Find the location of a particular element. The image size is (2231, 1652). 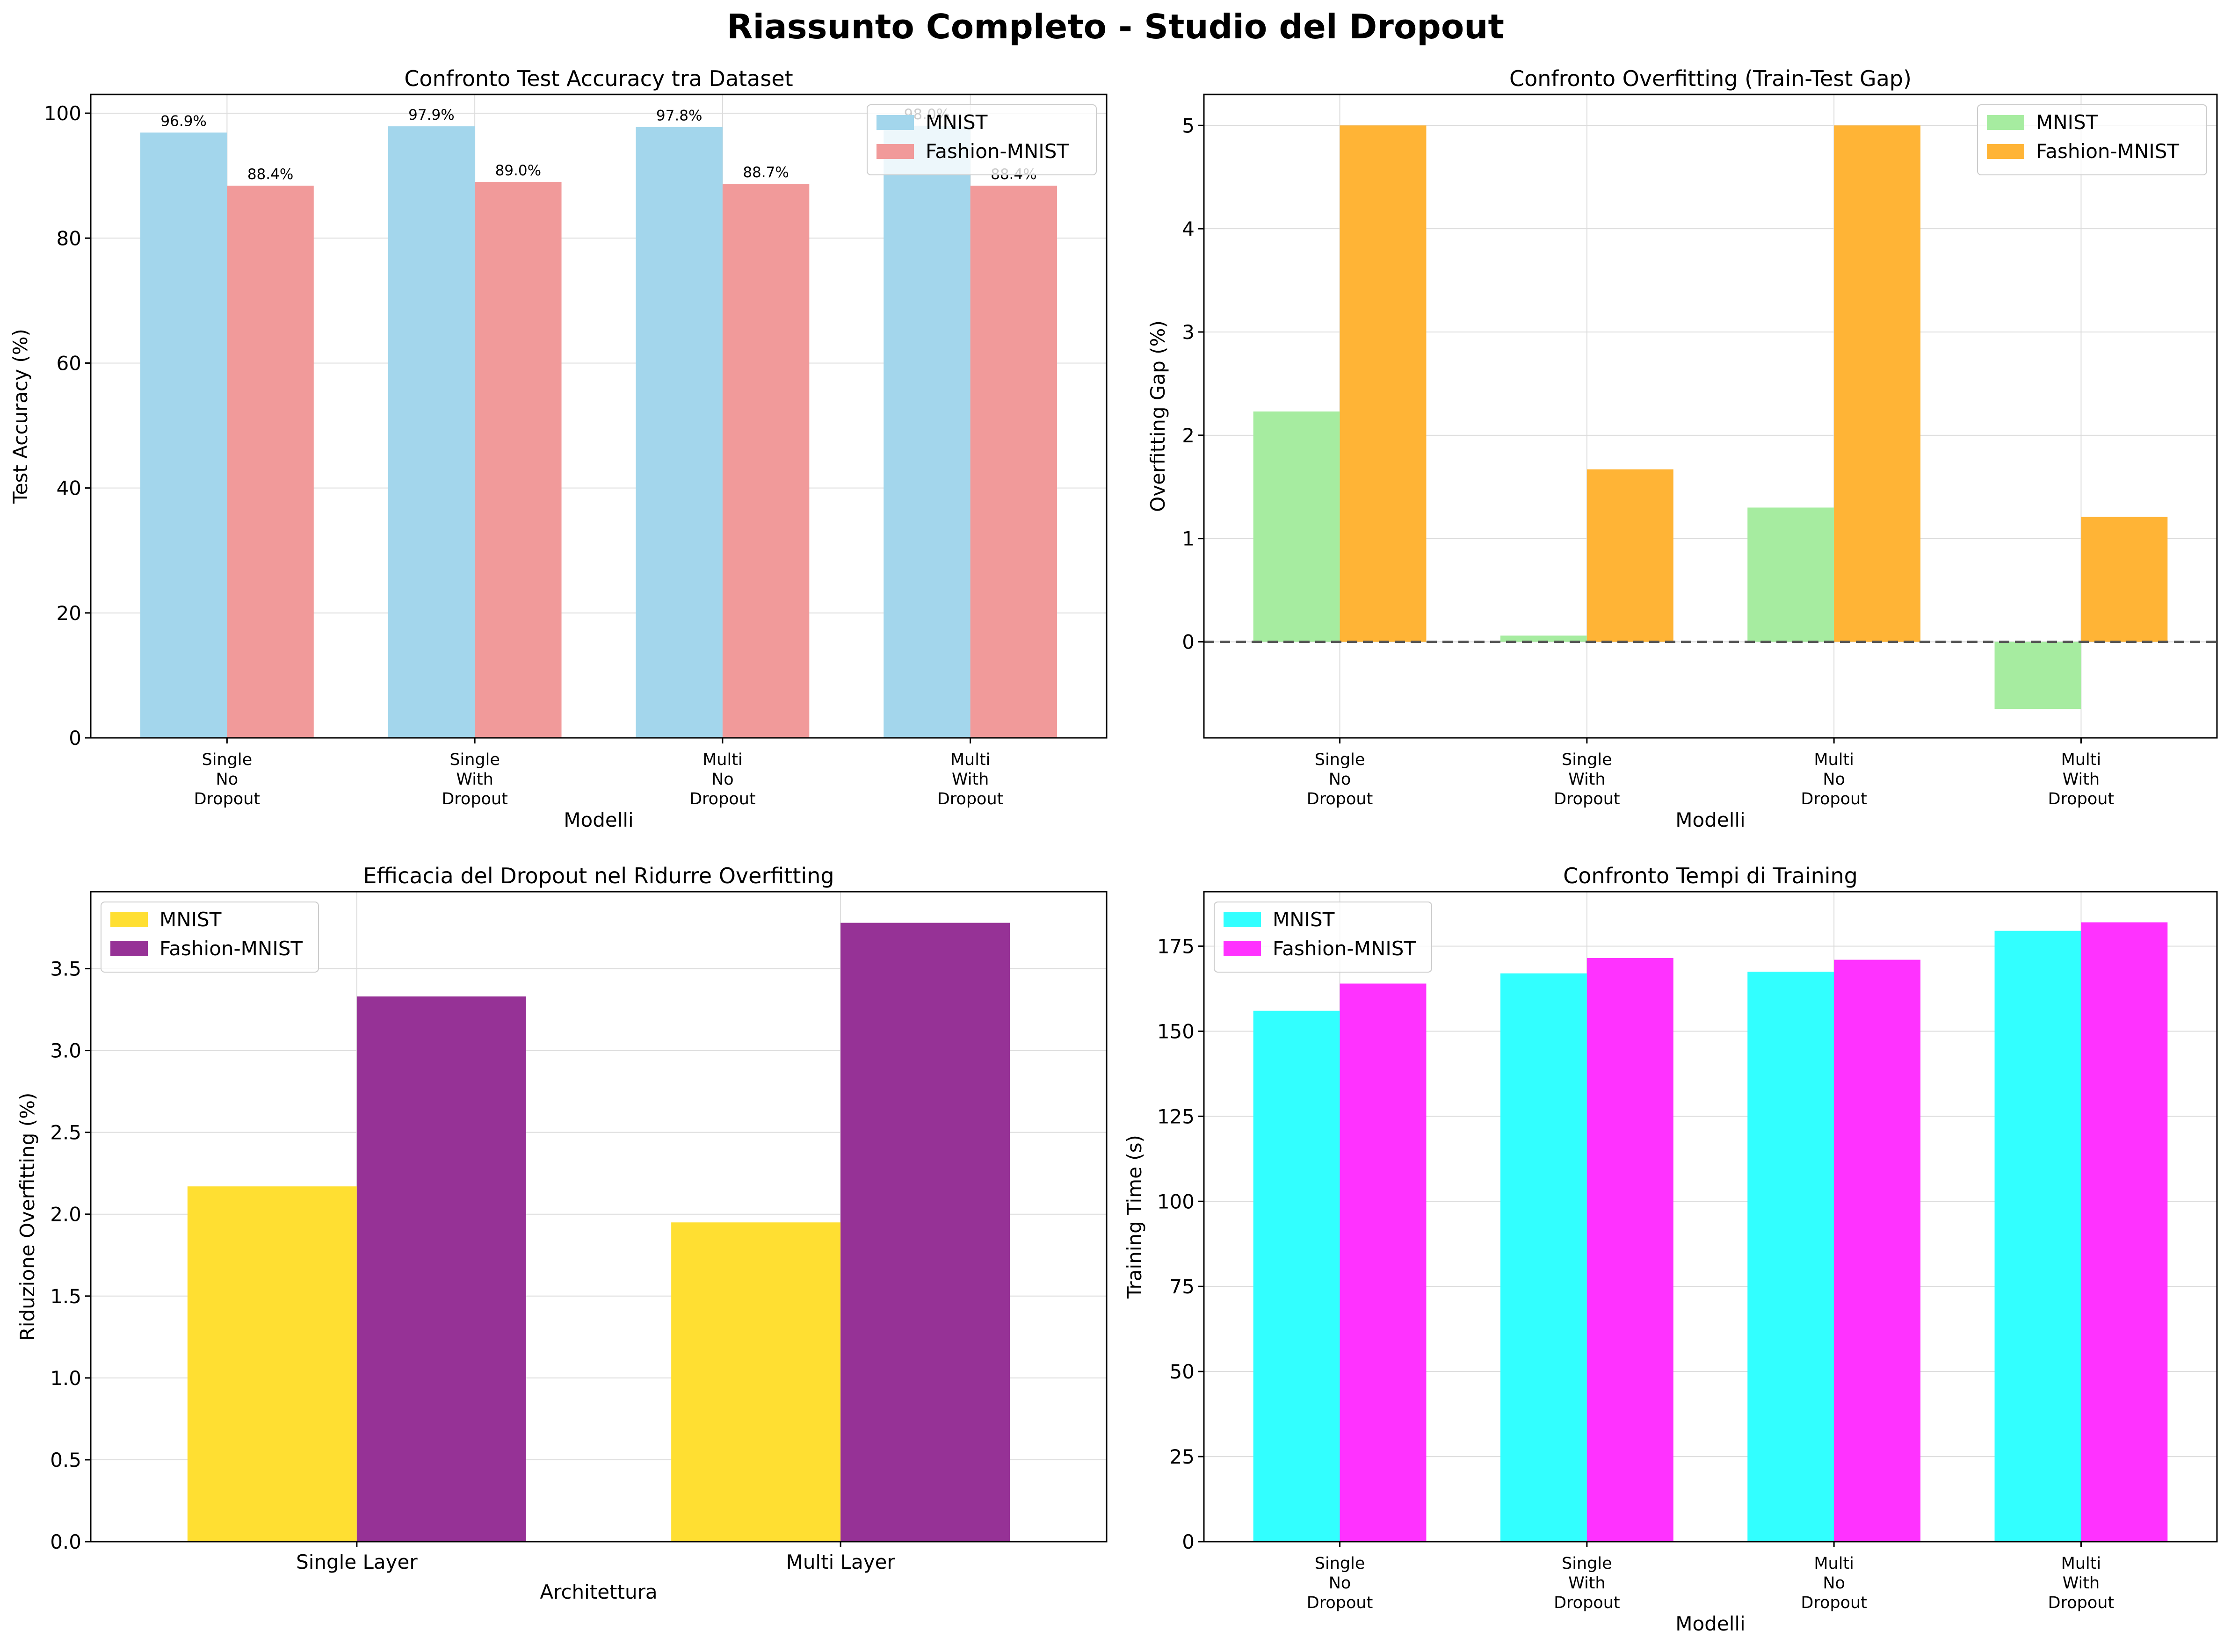

y-tick-label: 40 is located at coordinates (69, 488).